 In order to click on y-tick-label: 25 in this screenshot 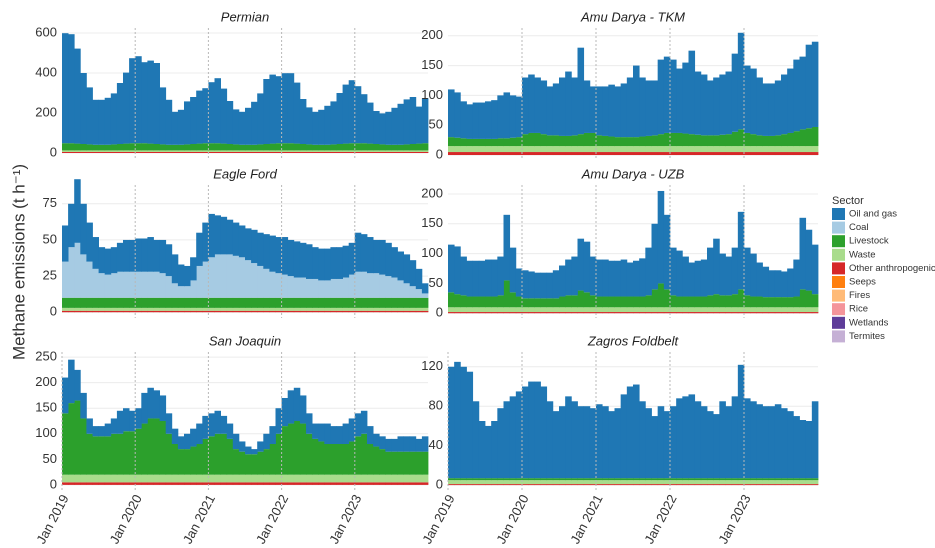, I will do `click(50, 275)`.